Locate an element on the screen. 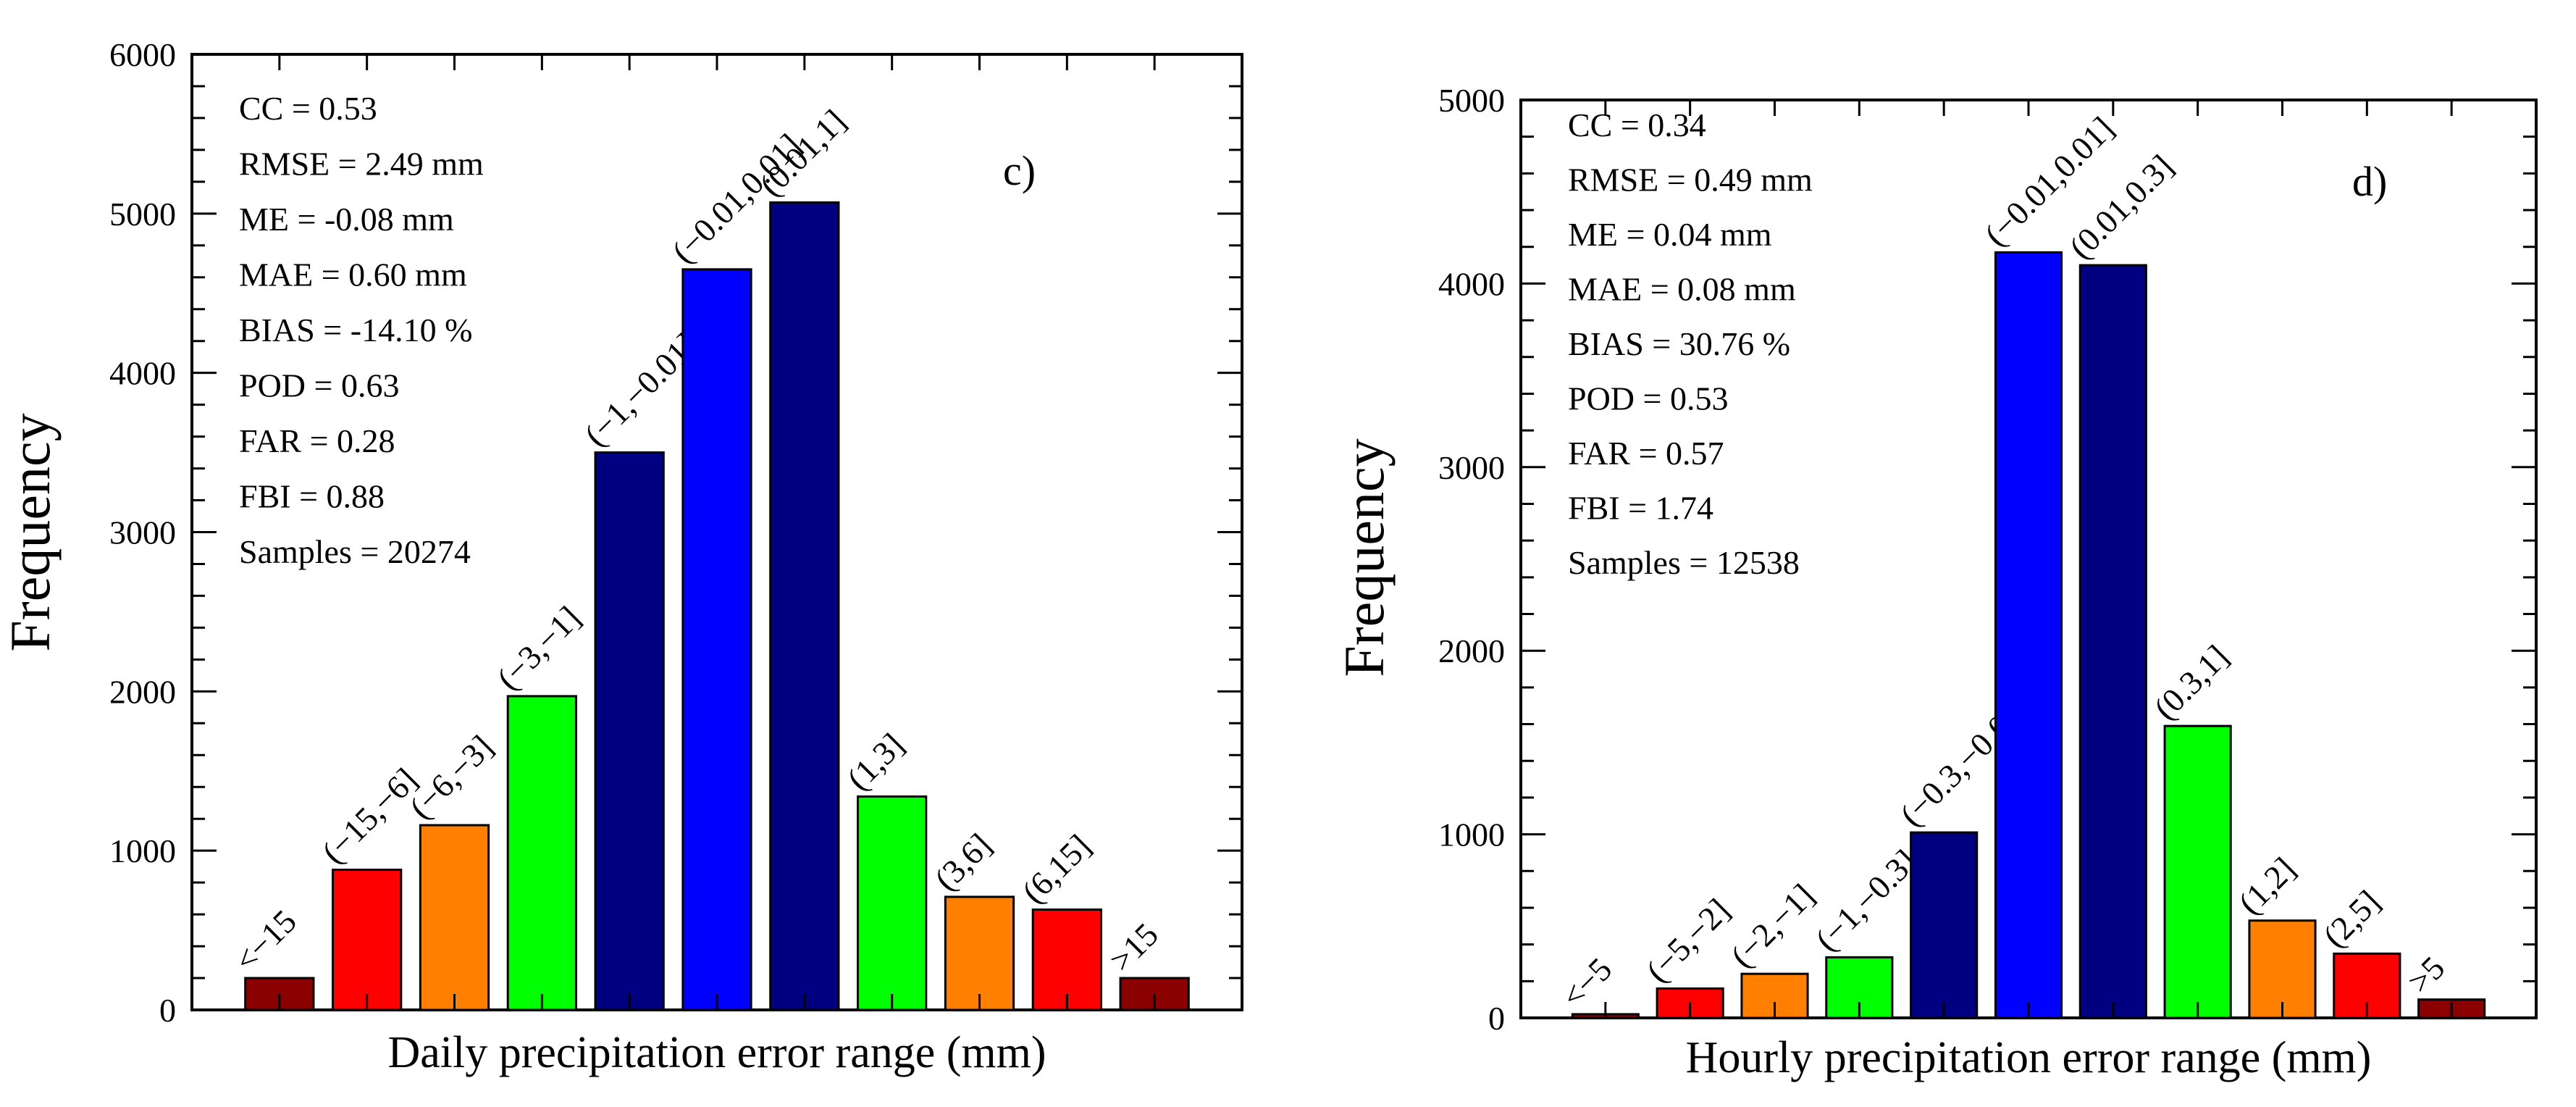  stats-line: FBI = 1.74 is located at coordinates (1640, 509).